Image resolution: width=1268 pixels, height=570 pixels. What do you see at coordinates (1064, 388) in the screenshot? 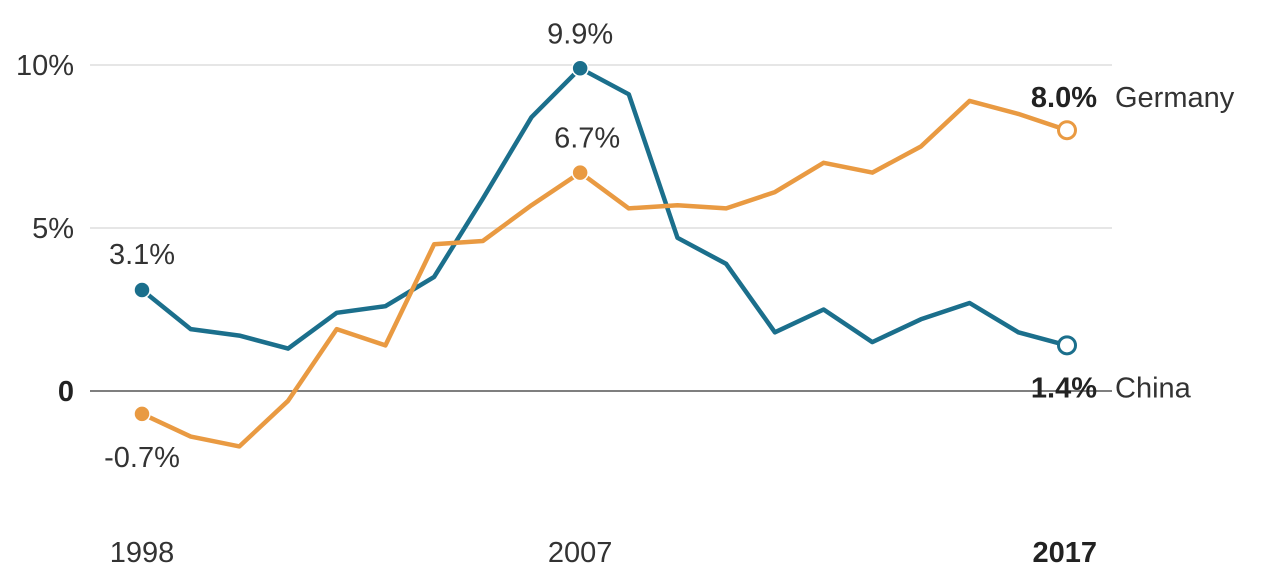
I see `china-data-label: 1.4%` at bounding box center [1064, 388].